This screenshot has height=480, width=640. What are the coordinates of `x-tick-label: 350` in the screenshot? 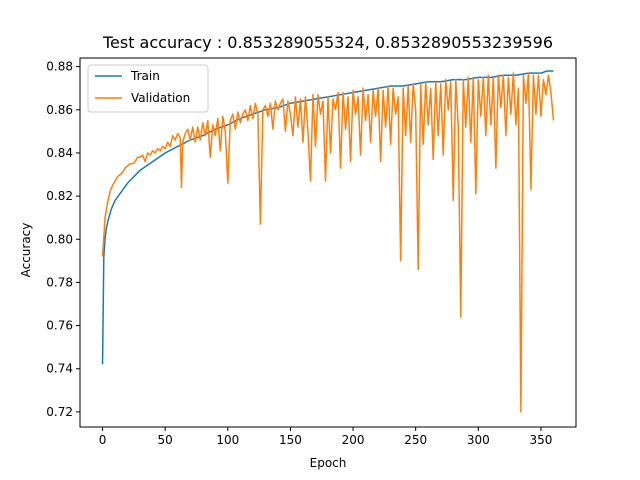 It's located at (540, 440).